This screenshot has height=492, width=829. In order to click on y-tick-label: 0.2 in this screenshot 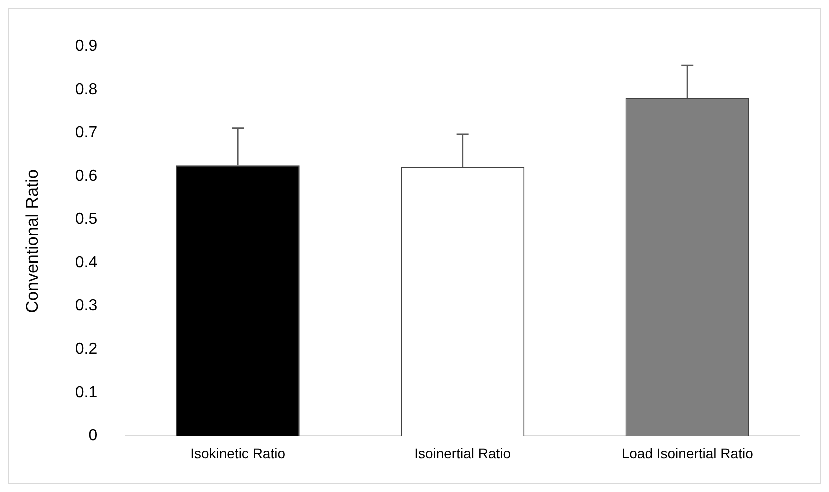, I will do `click(86, 349)`.